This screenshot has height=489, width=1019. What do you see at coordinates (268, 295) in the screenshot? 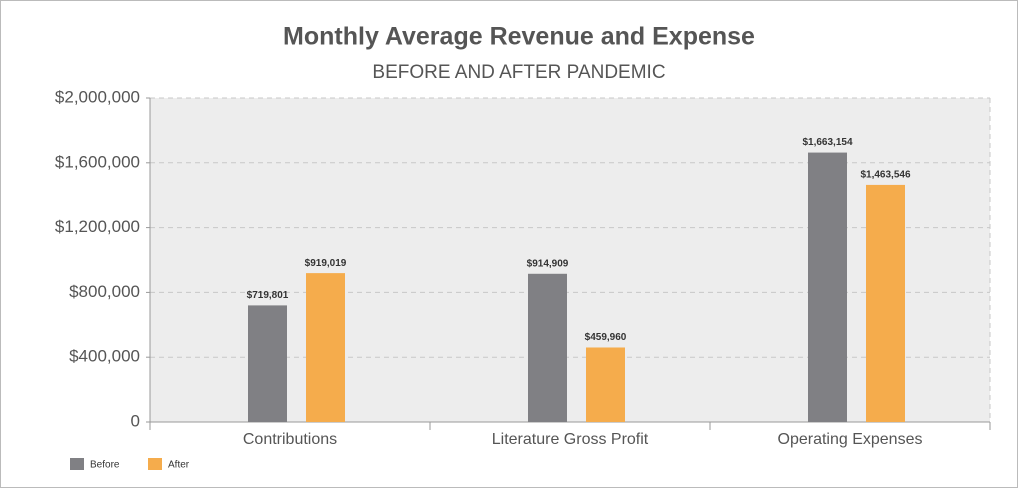
I see `value-label: $719,801` at bounding box center [268, 295].